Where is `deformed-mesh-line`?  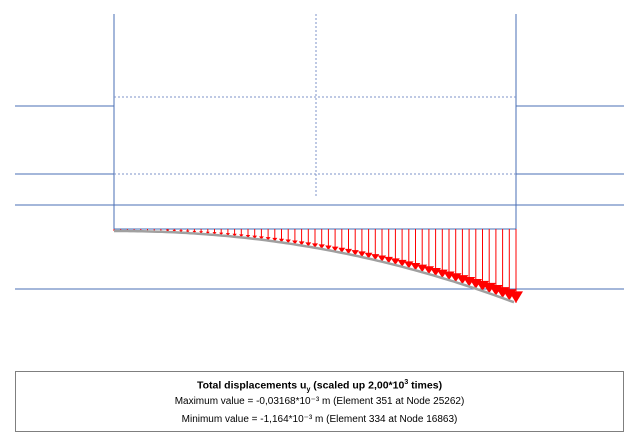 deformed-mesh-line is located at coordinates (314, 266).